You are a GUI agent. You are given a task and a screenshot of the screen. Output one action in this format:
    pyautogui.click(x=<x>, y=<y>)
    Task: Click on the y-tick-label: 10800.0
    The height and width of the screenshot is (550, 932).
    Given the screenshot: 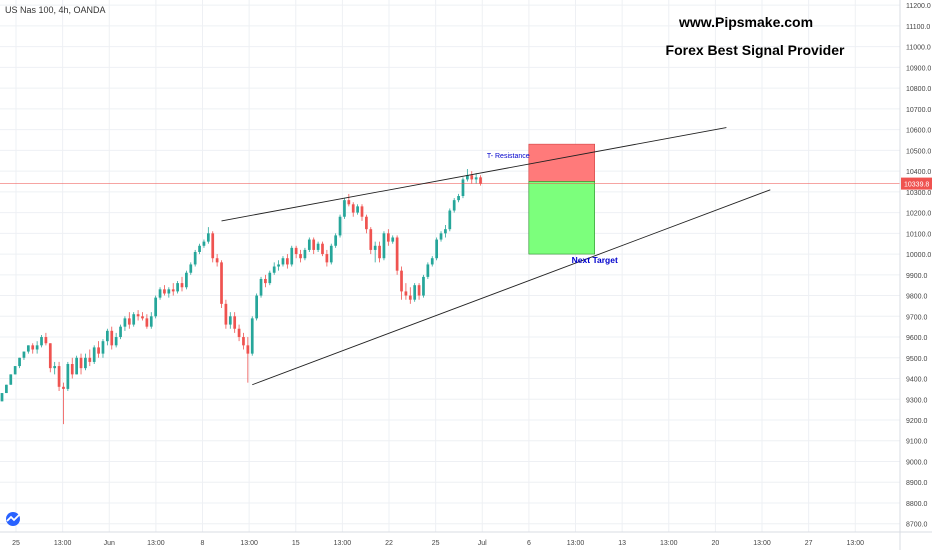 What is the action you would take?
    pyautogui.click(x=918, y=89)
    